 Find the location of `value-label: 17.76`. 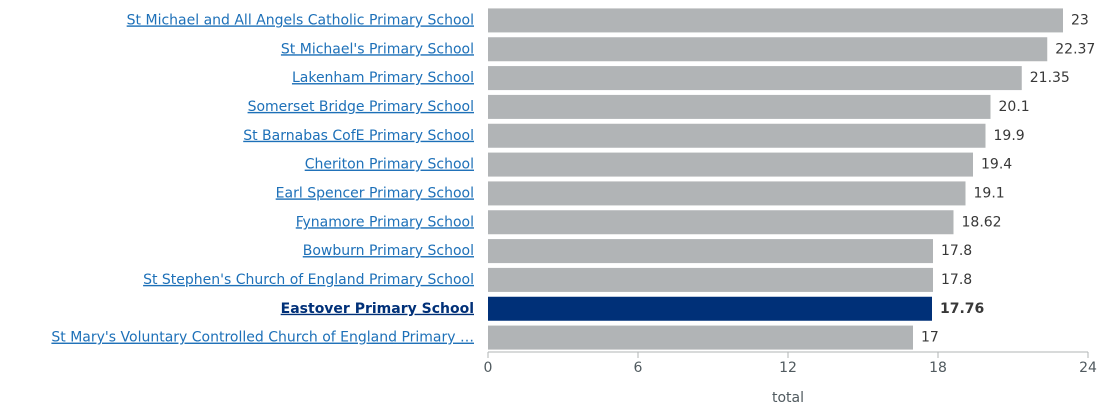

value-label: 17.76 is located at coordinates (962, 309).